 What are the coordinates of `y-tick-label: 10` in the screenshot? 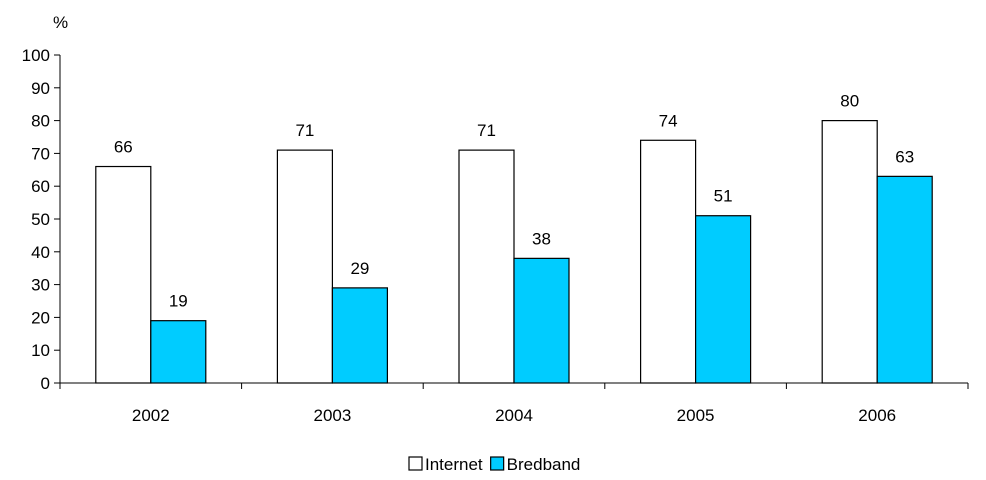 It's located at (40, 350).